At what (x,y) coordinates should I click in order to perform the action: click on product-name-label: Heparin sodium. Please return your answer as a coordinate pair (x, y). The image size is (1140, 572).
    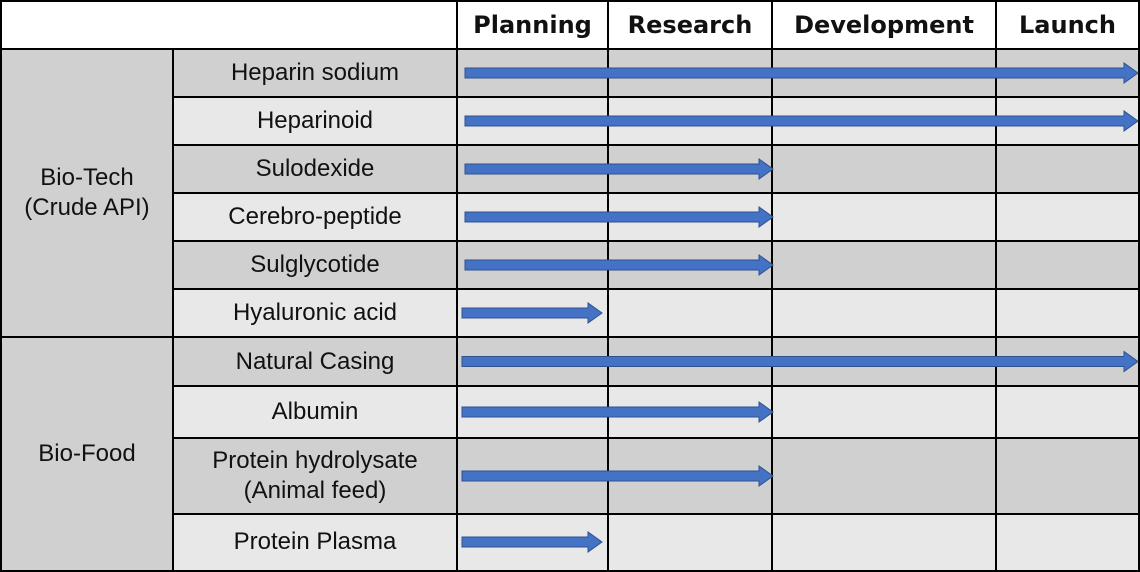
    Looking at the image, I should click on (315, 72).